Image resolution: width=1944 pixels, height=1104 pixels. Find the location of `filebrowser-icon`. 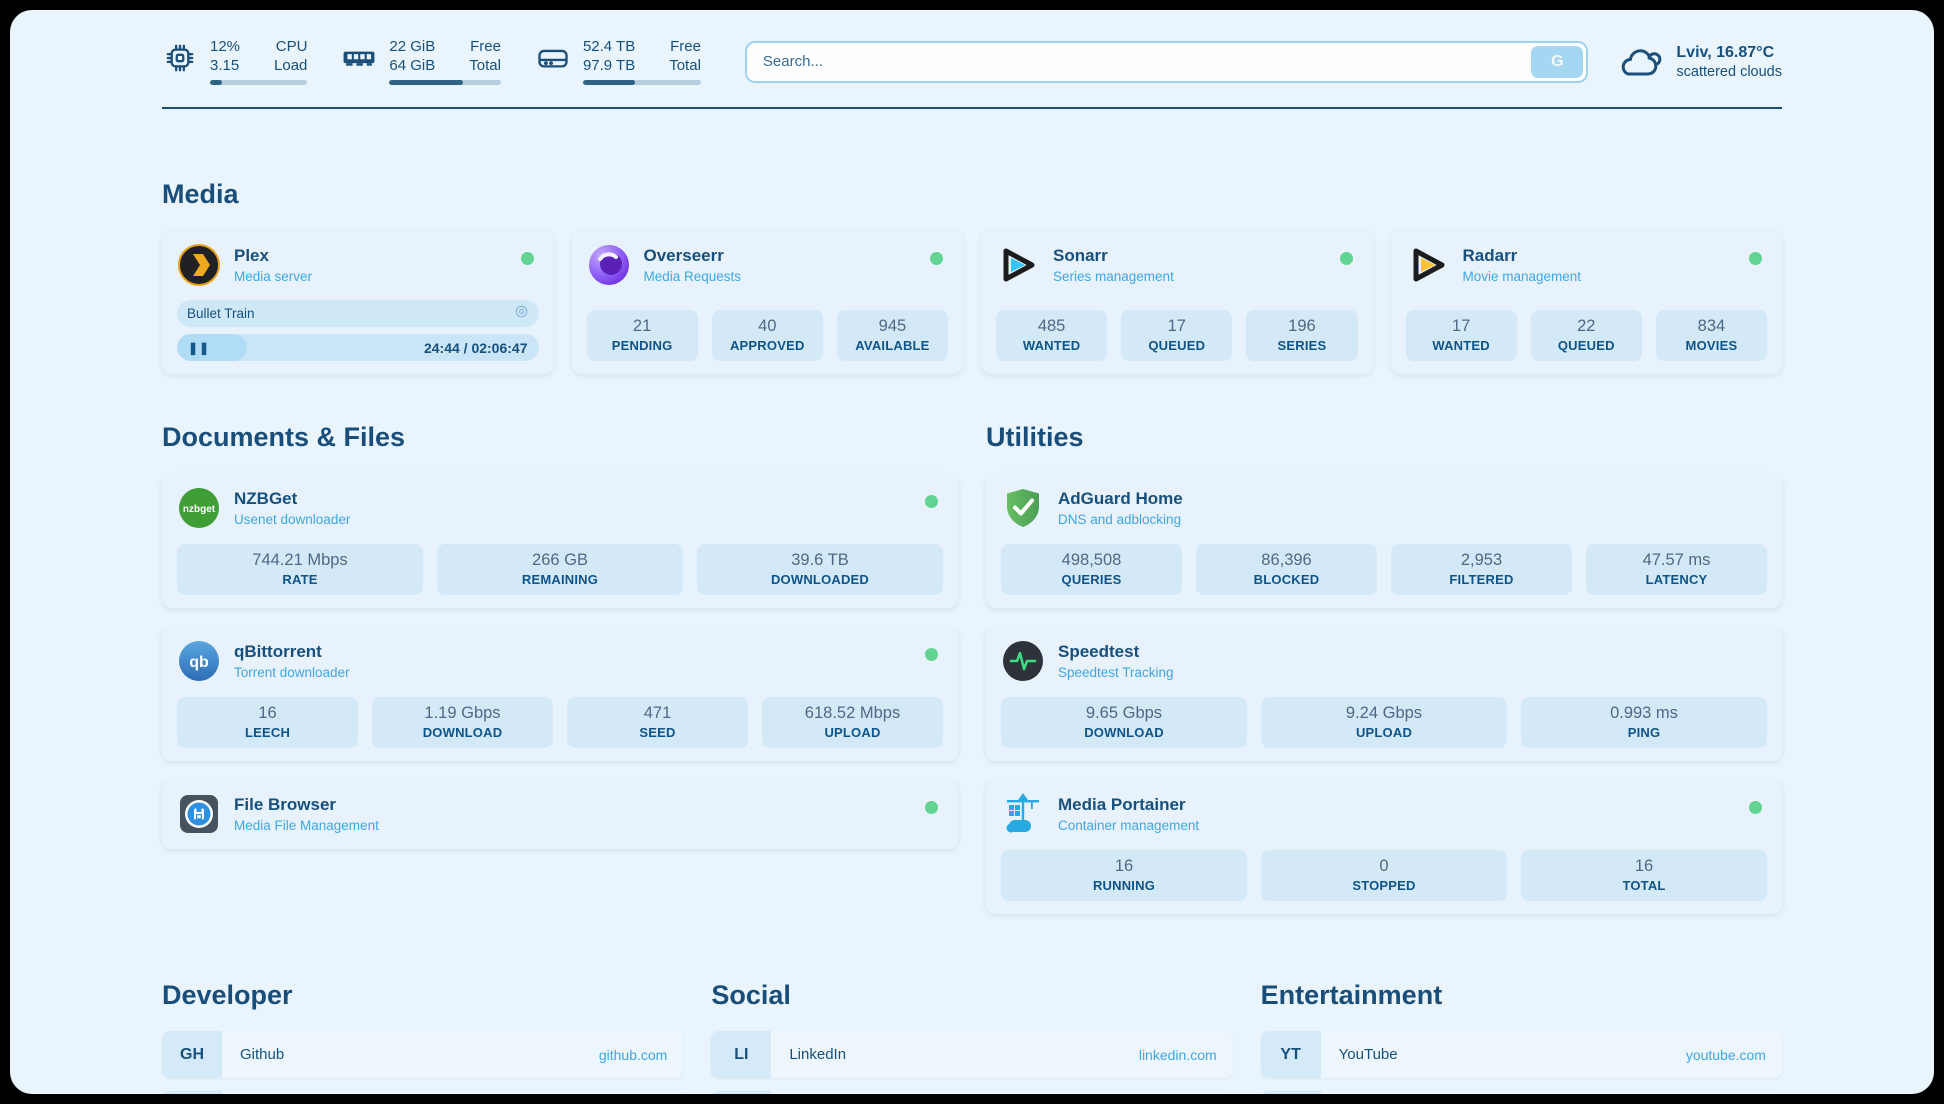

filebrowser-icon is located at coordinates (199, 814).